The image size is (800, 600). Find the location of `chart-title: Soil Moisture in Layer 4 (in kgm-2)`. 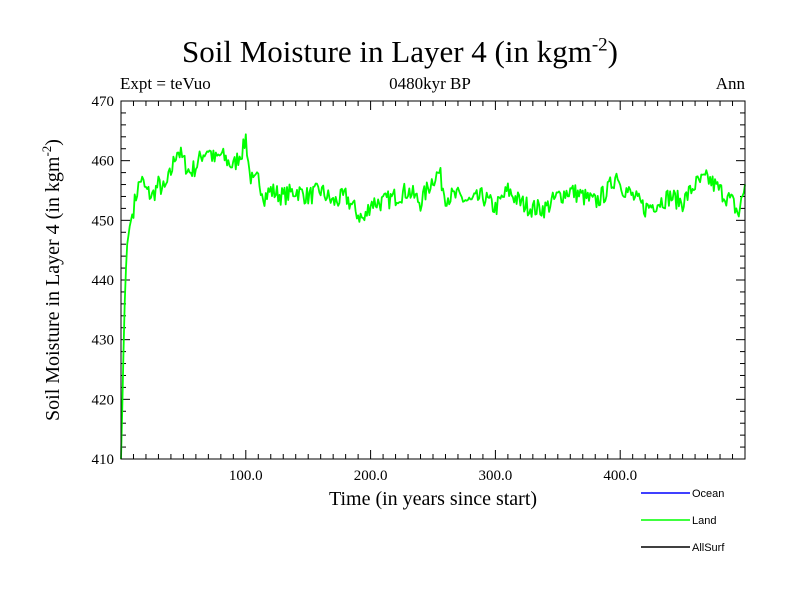

chart-title: Soil Moisture in Layer 4 (in kgm-2) is located at coordinates (400, 51).